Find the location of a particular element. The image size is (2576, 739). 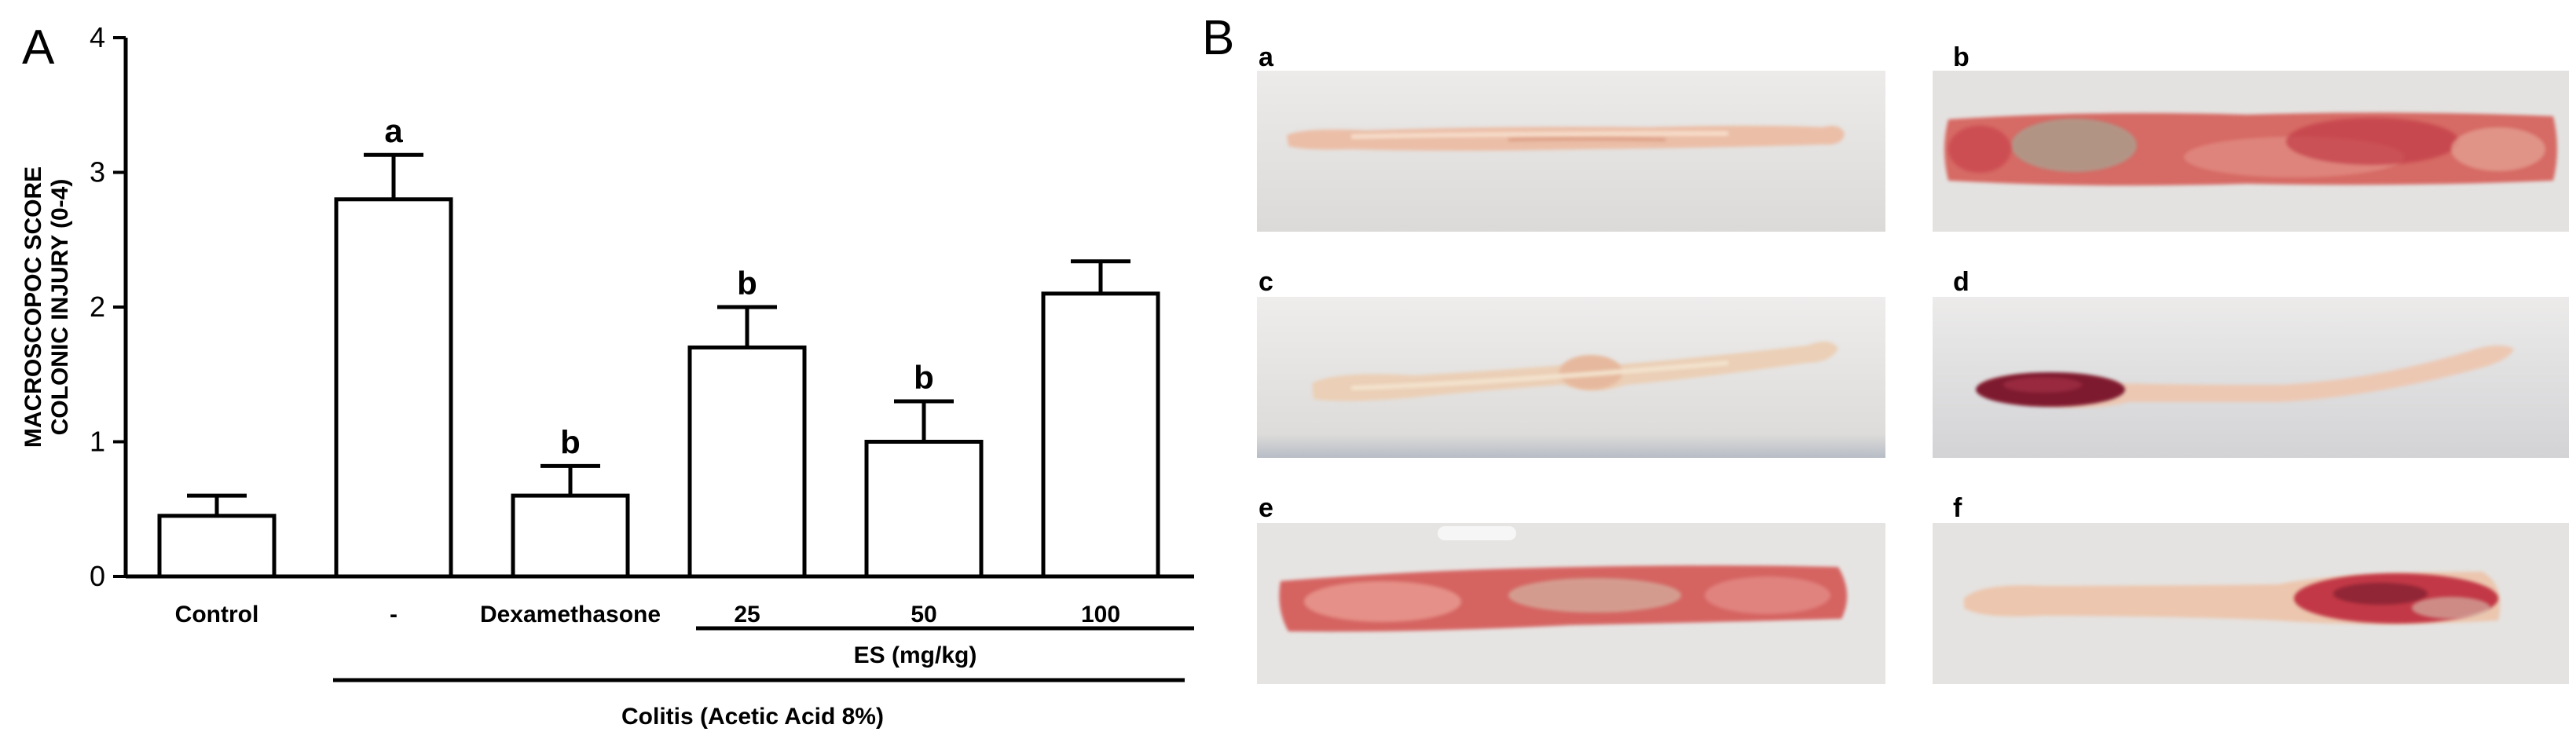

panel-letter-b: B is located at coordinates (1218, 38).